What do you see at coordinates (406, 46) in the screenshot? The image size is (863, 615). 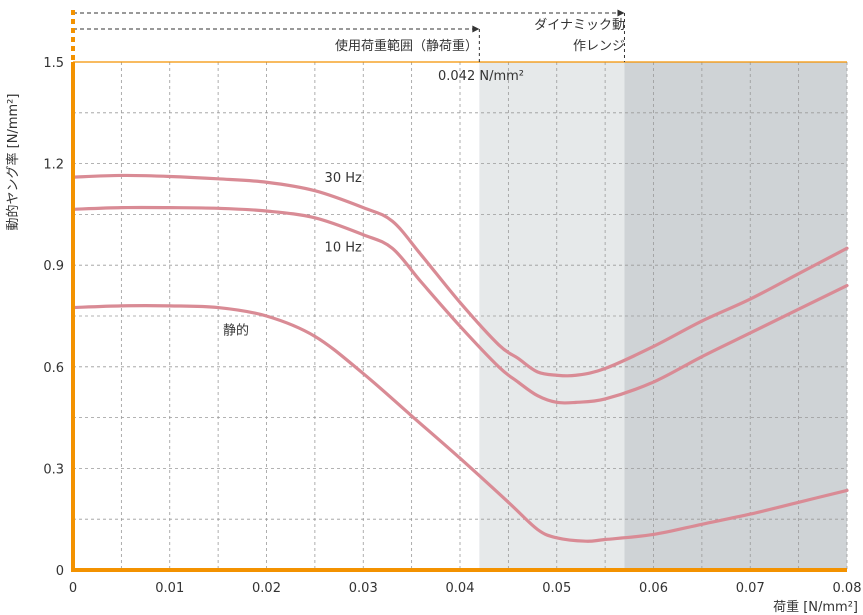 I see `static-range-label: 使用荷重範囲（静荷重）` at bounding box center [406, 46].